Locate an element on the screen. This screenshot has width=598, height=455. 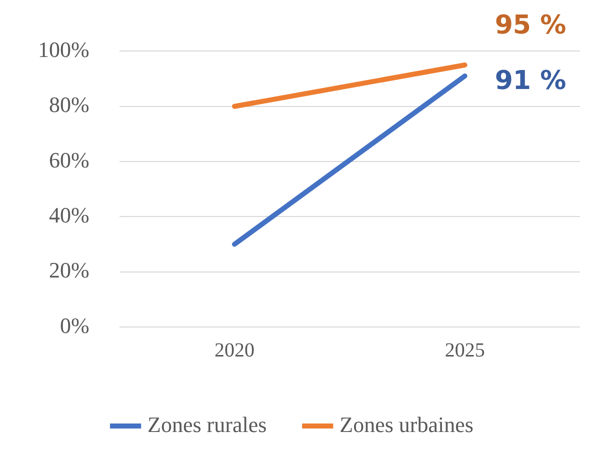
data-label: 91 % is located at coordinates (530, 81).